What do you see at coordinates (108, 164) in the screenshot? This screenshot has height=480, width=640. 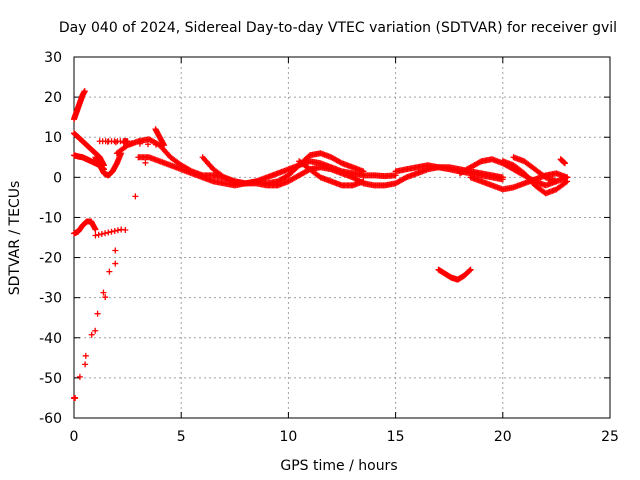 I see `series-arc-dip-near-1h` at bounding box center [108, 164].